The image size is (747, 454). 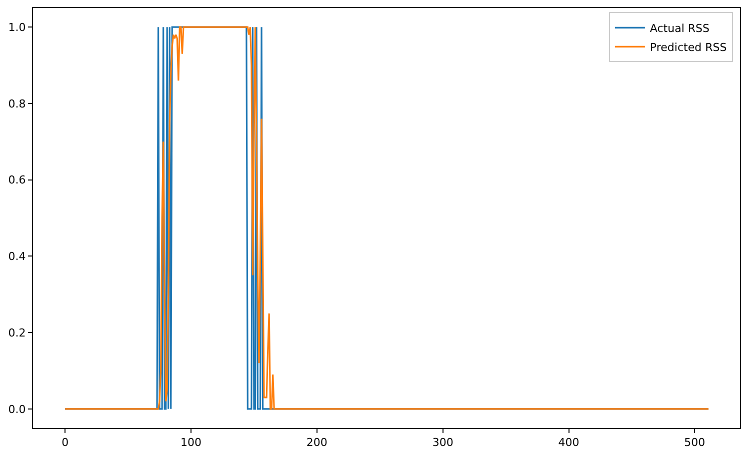 I want to click on x-tick-label: 500, so click(x=695, y=443).